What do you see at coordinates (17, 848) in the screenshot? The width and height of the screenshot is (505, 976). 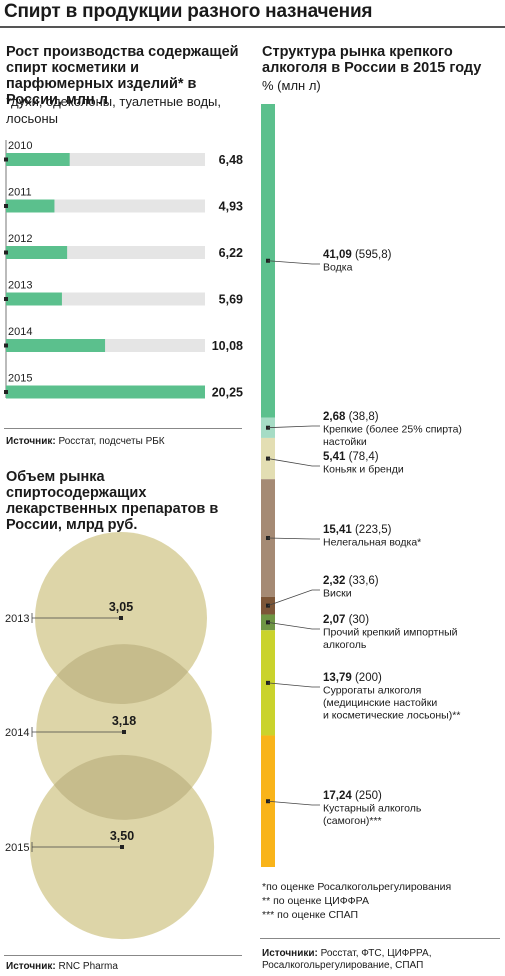 I see `medicines-year-label: 2015` at bounding box center [17, 848].